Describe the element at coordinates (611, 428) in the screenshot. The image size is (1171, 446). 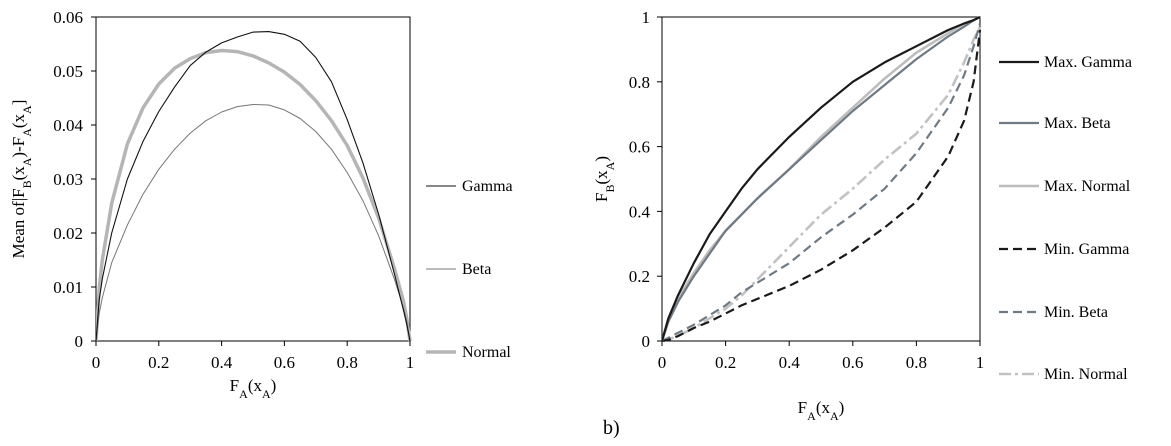
I see `panel-label: b)` at that location.